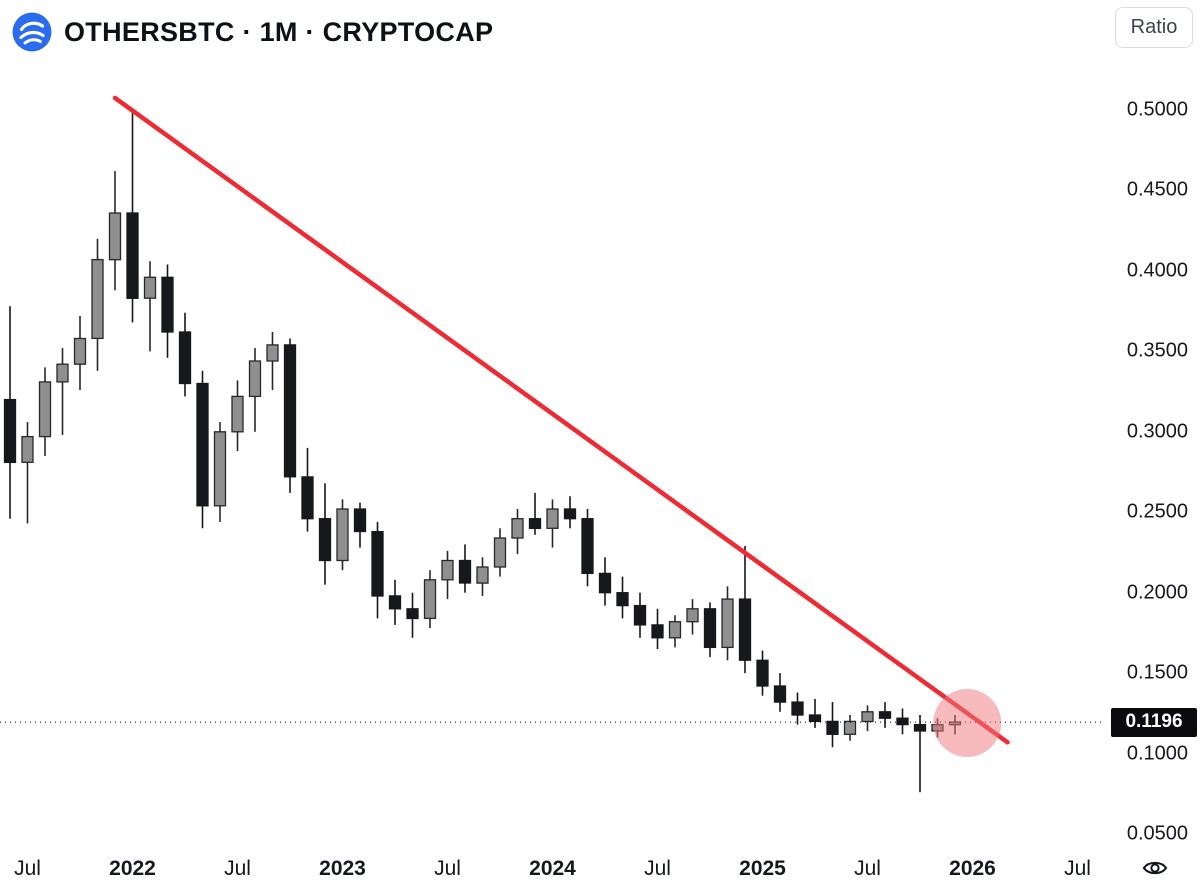  Describe the element at coordinates (1157, 592) in the screenshot. I see `price-tick-0.2000: 0.2000` at that location.